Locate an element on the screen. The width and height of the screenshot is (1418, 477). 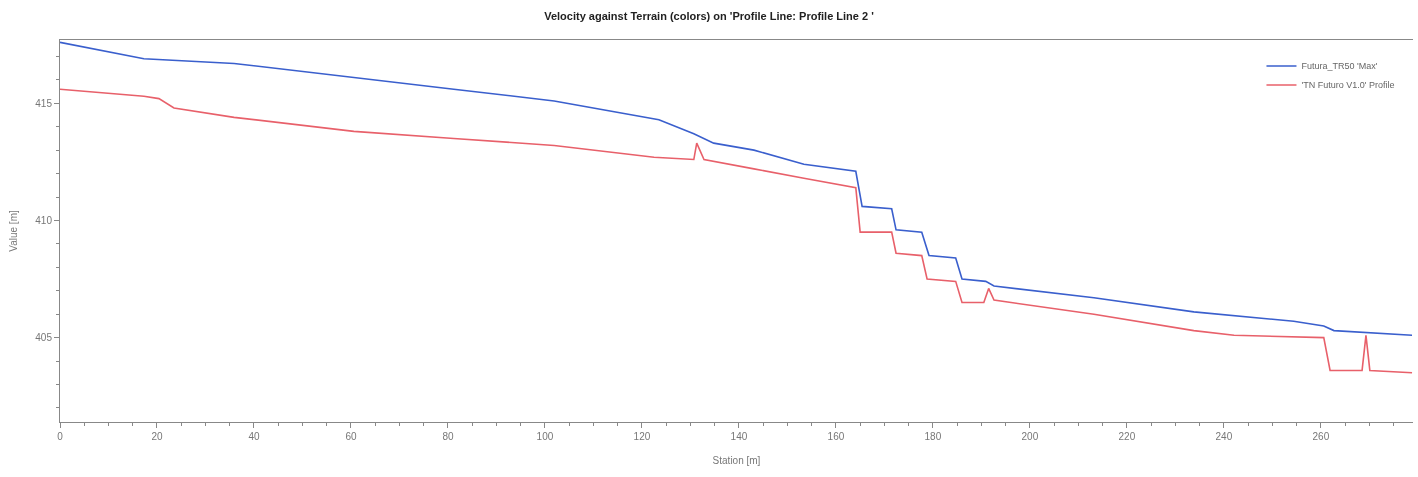
y-tick-label: 405 is located at coordinates (44, 338).